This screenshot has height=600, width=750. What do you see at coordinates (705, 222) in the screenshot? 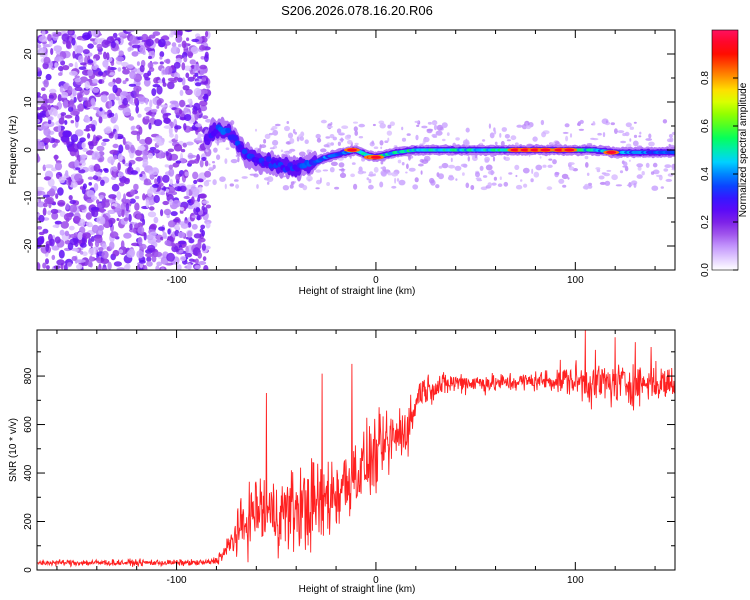
I see `colorbar-tick-label: 0.2` at bounding box center [705, 222].